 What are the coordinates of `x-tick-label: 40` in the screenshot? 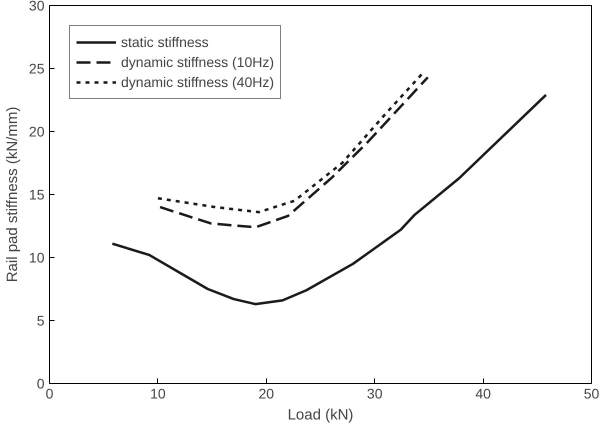 It's located at (483, 394).